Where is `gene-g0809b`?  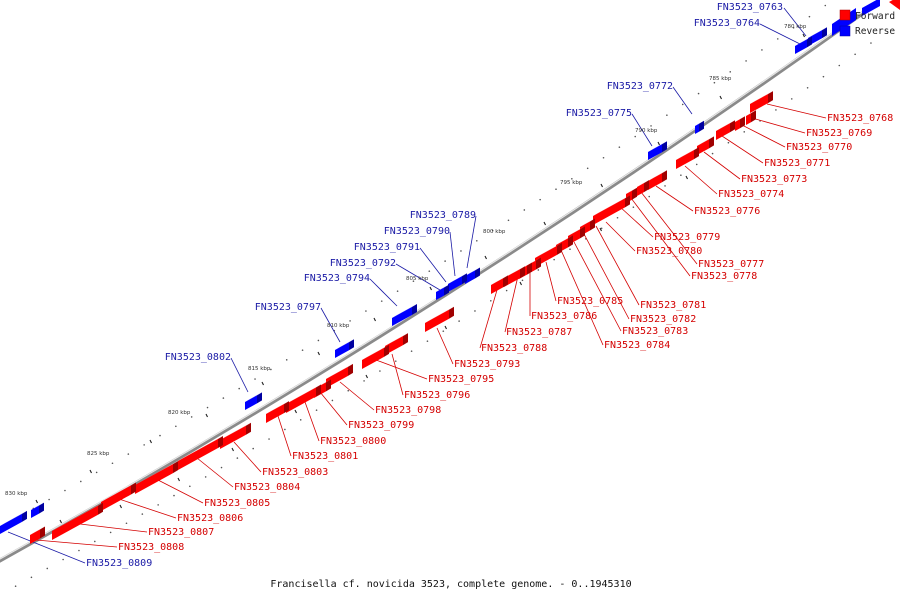
gene-g0809b is located at coordinates (37, 510).